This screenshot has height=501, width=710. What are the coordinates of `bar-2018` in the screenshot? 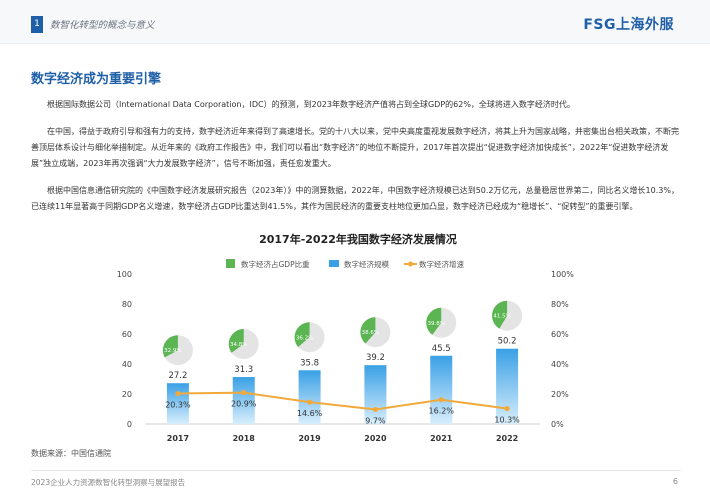 It's located at (243, 400).